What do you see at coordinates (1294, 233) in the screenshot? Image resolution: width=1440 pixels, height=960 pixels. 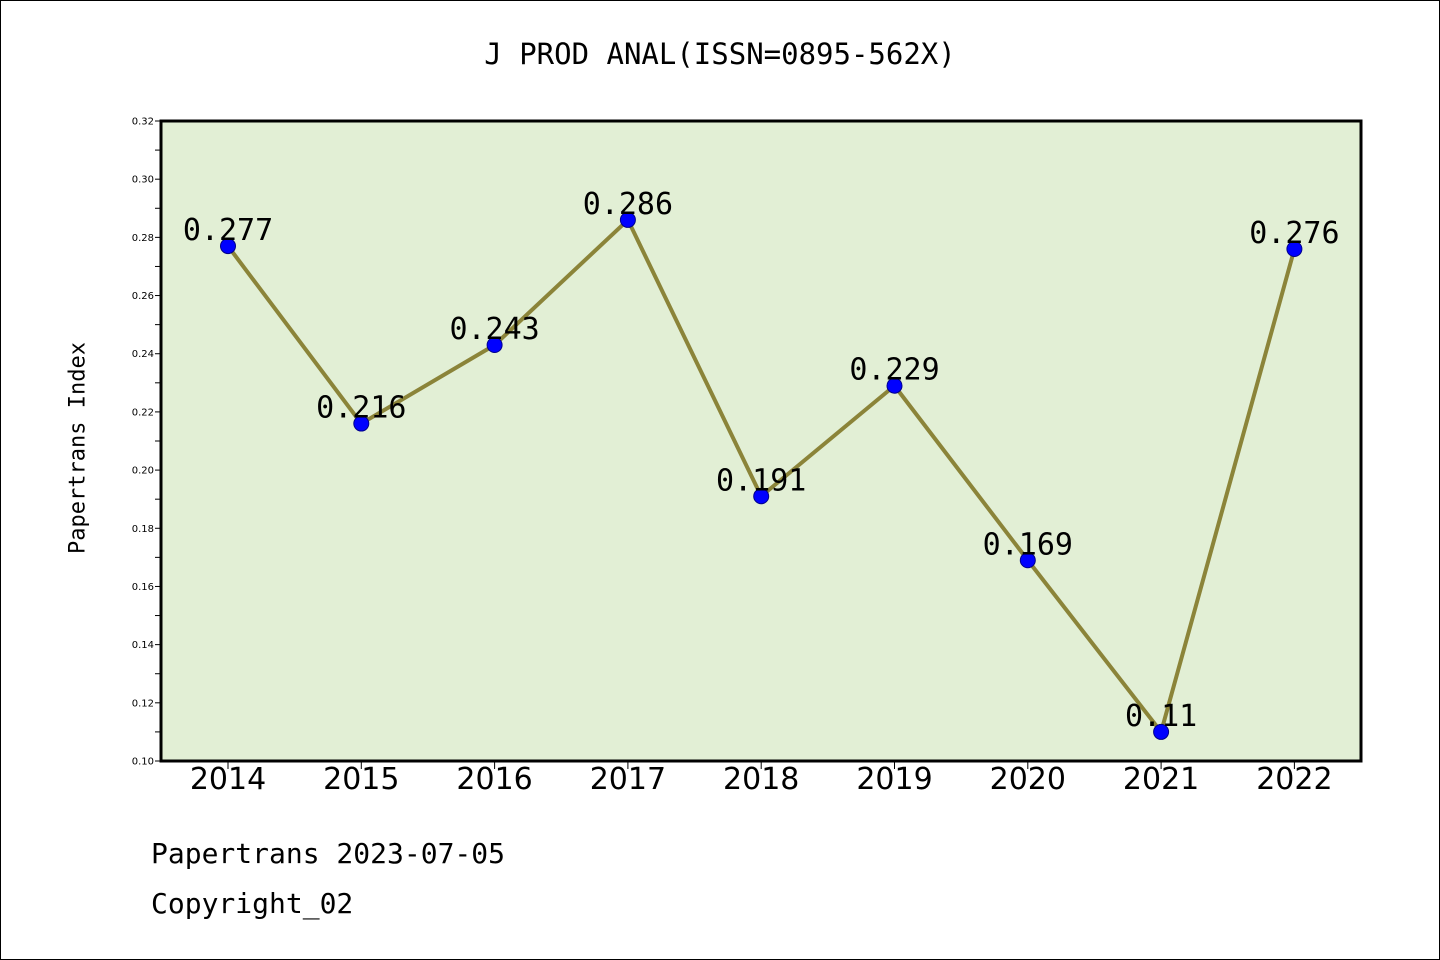 I see `data-label: 0.276` at bounding box center [1294, 233].